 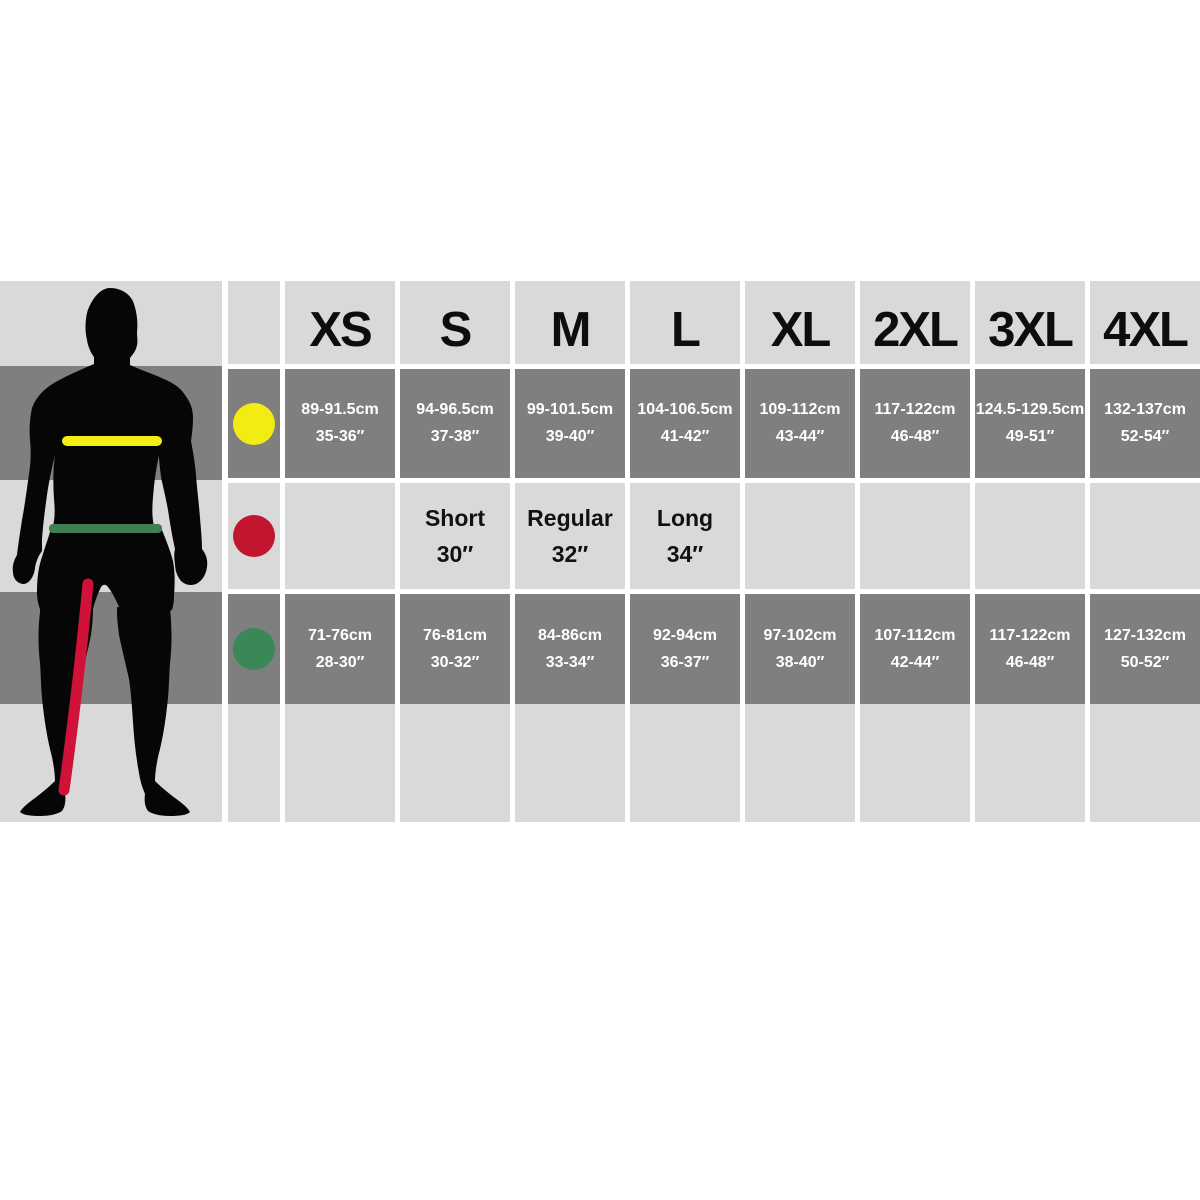 I want to click on inch-value: 38-40″, so click(x=800, y=662).